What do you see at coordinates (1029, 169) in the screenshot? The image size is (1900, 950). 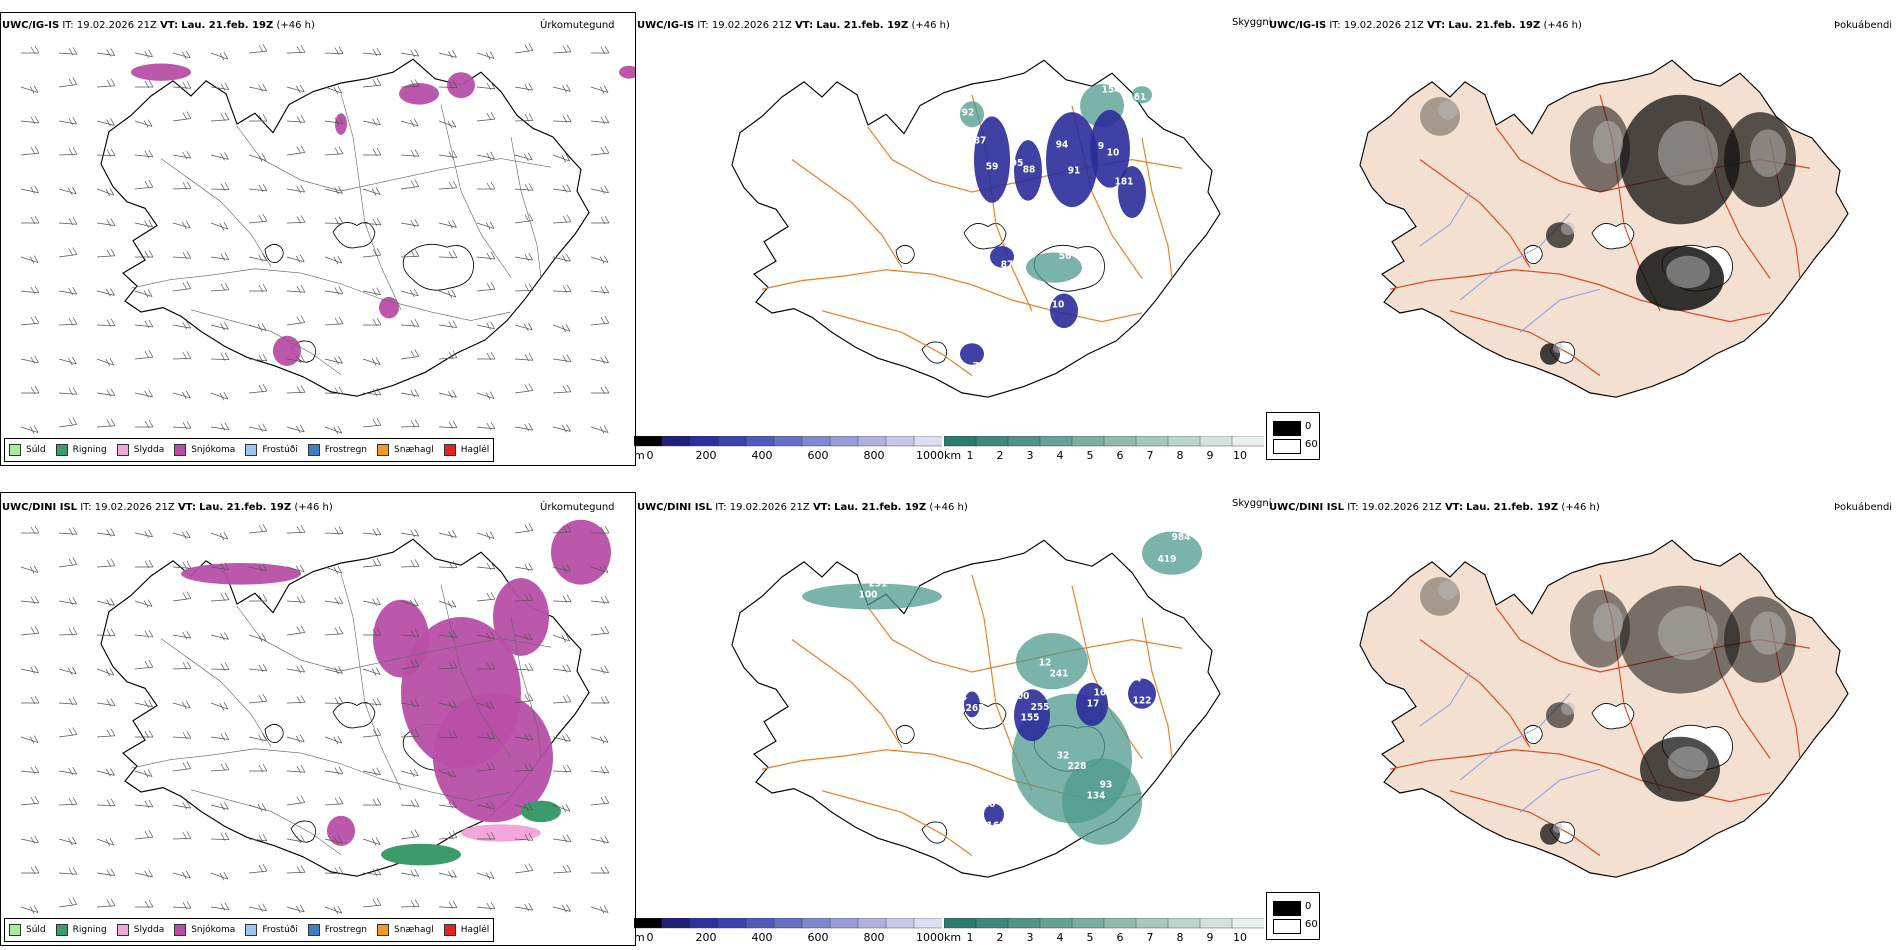 I see `cloud-base-value: 88` at bounding box center [1029, 169].